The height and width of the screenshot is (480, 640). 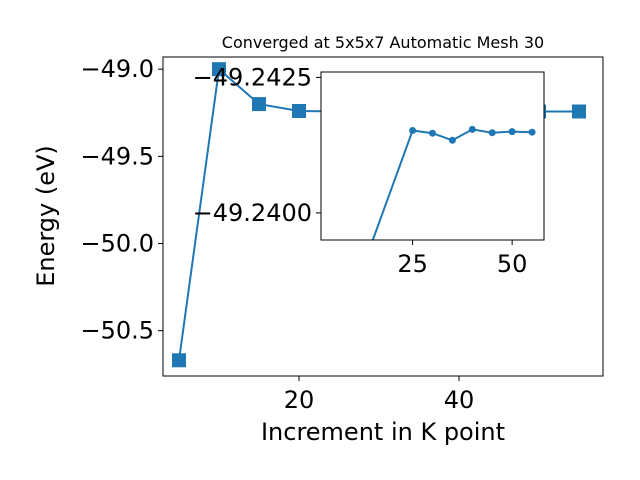 I want to click on inset-x-tick-label: 25, so click(x=412, y=264).